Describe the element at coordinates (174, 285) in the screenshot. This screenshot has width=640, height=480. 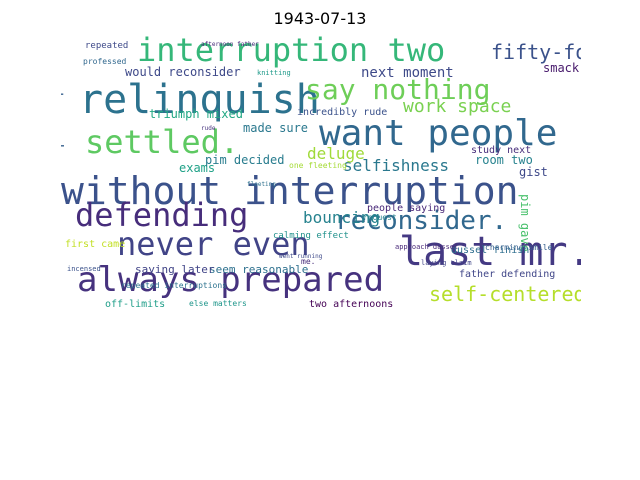
I see `cloud-word: repeated interruptions` at that location.